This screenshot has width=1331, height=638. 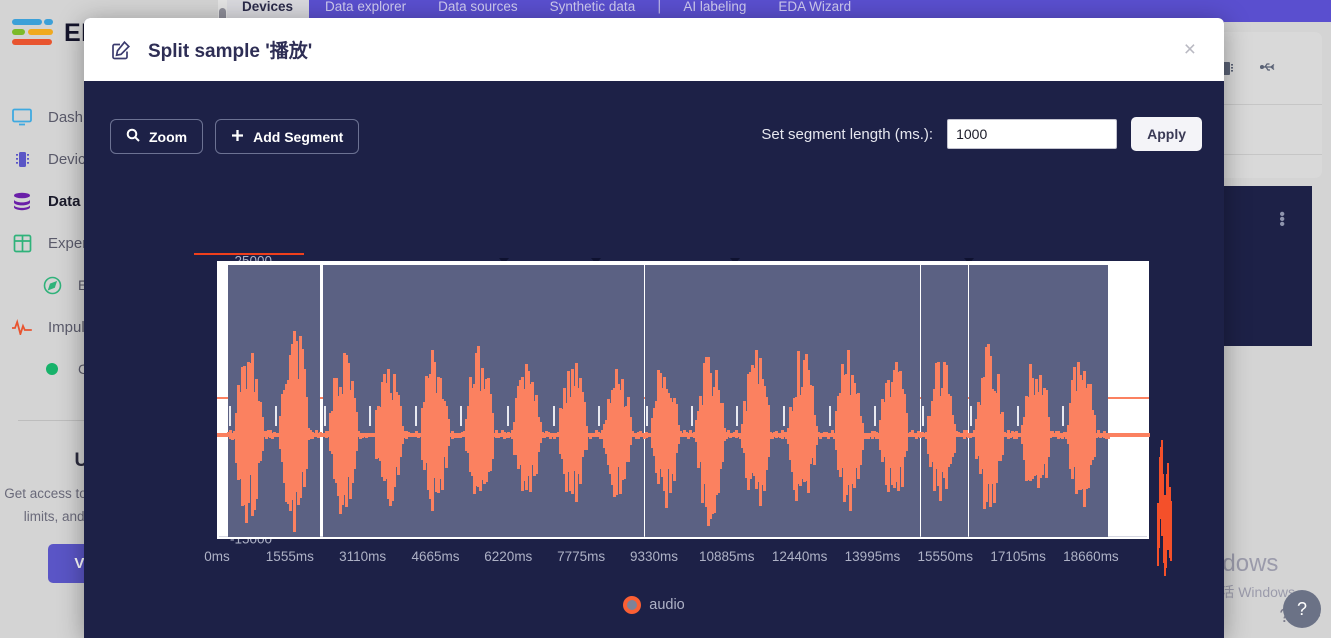 What do you see at coordinates (22, 201) in the screenshot?
I see `database-icon` at bounding box center [22, 201].